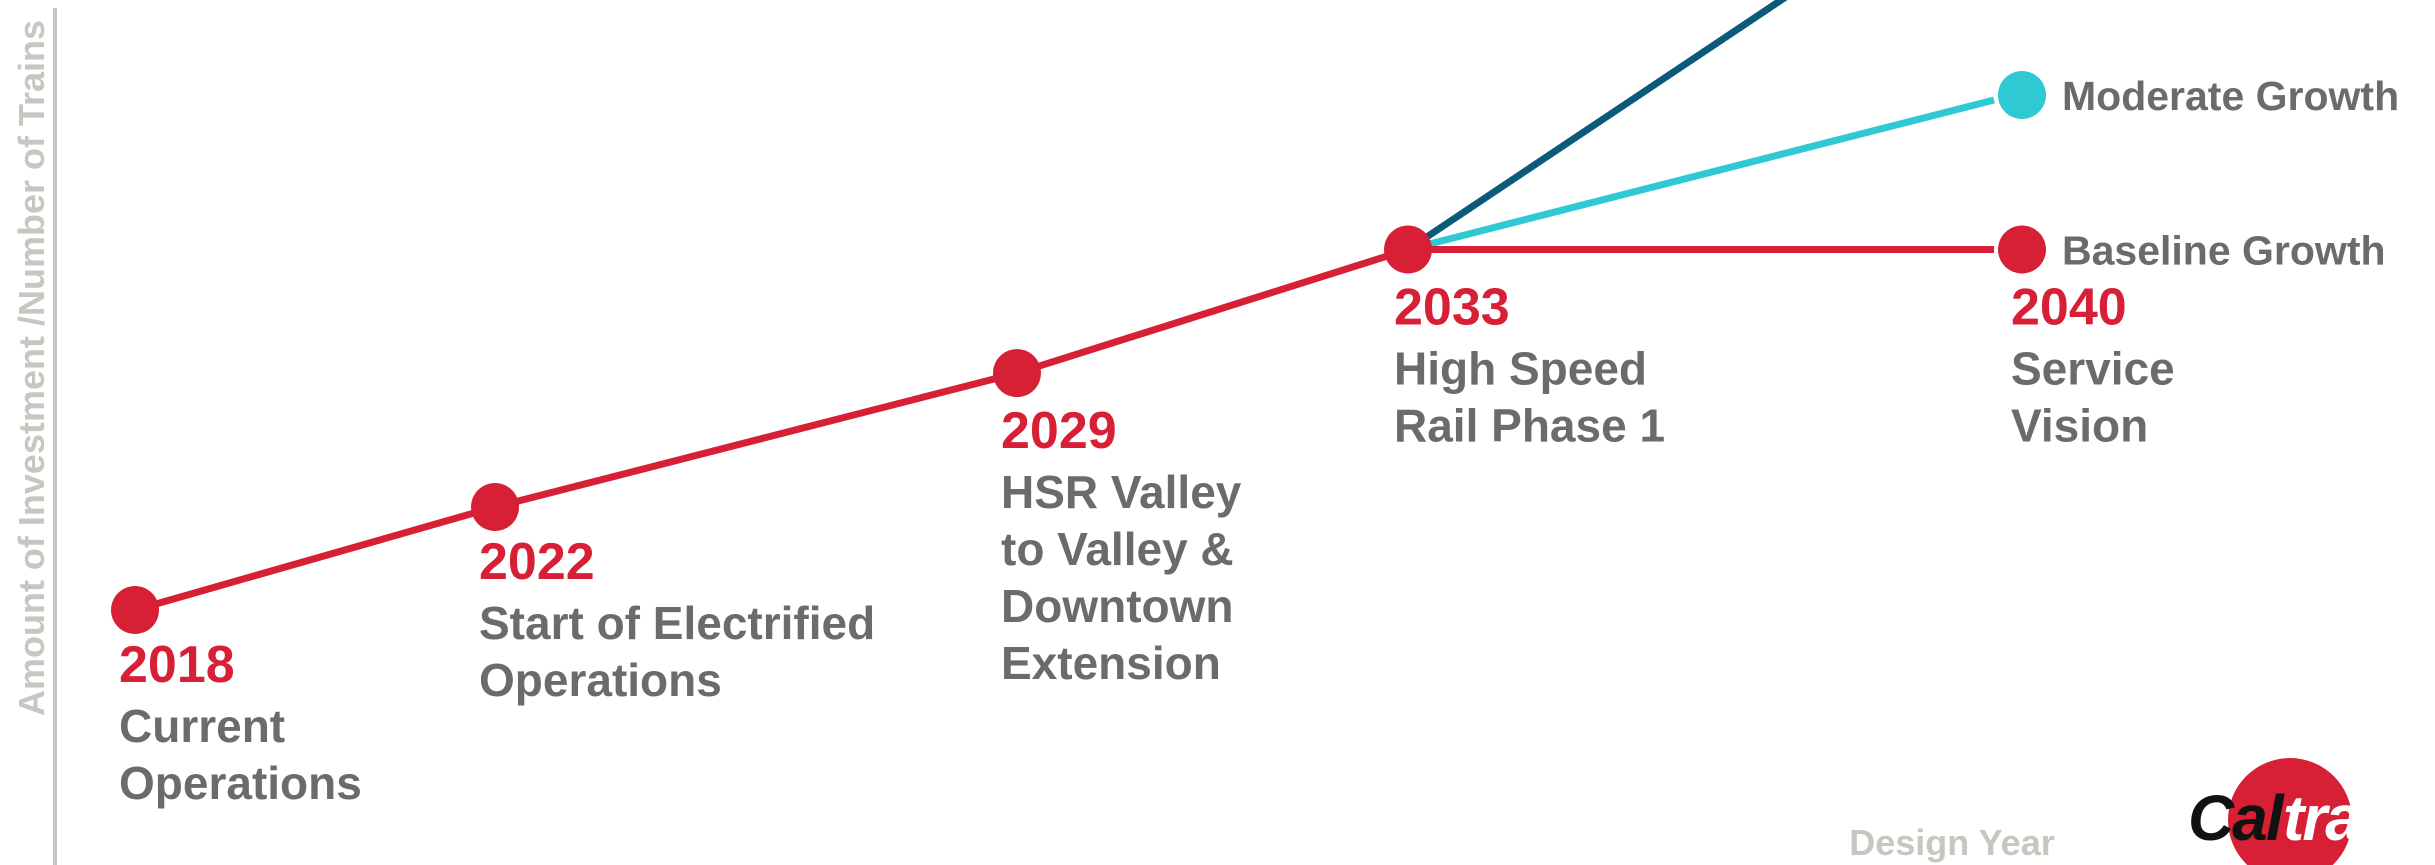  Describe the element at coordinates (1059, 431) in the screenshot. I see `milestone-year-2029: 2029` at that location.